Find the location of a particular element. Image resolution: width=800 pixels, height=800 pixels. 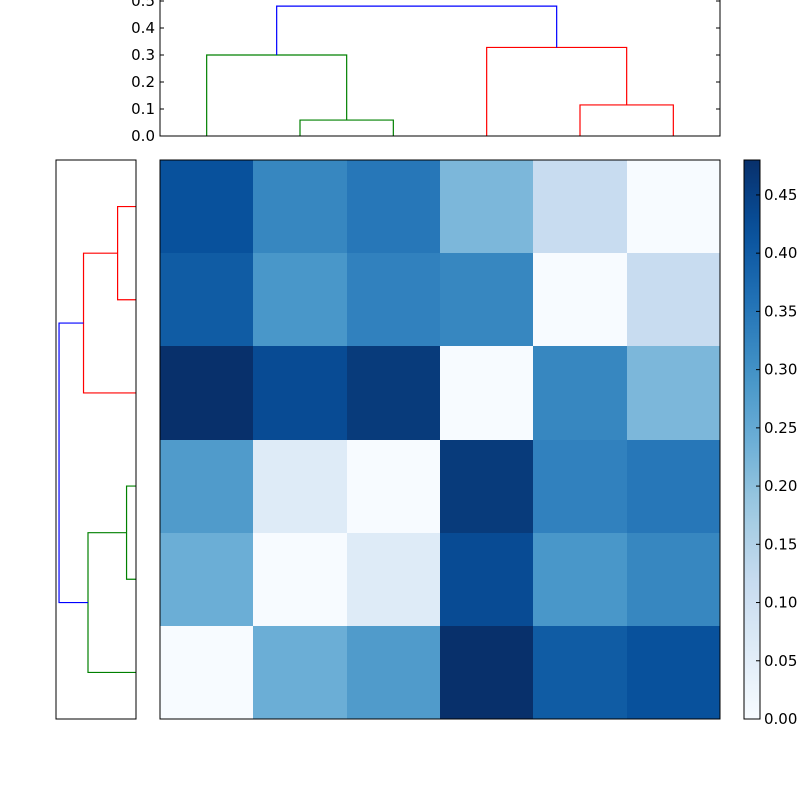

colorbar-tick-label: 0.05 is located at coordinates (780, 661).